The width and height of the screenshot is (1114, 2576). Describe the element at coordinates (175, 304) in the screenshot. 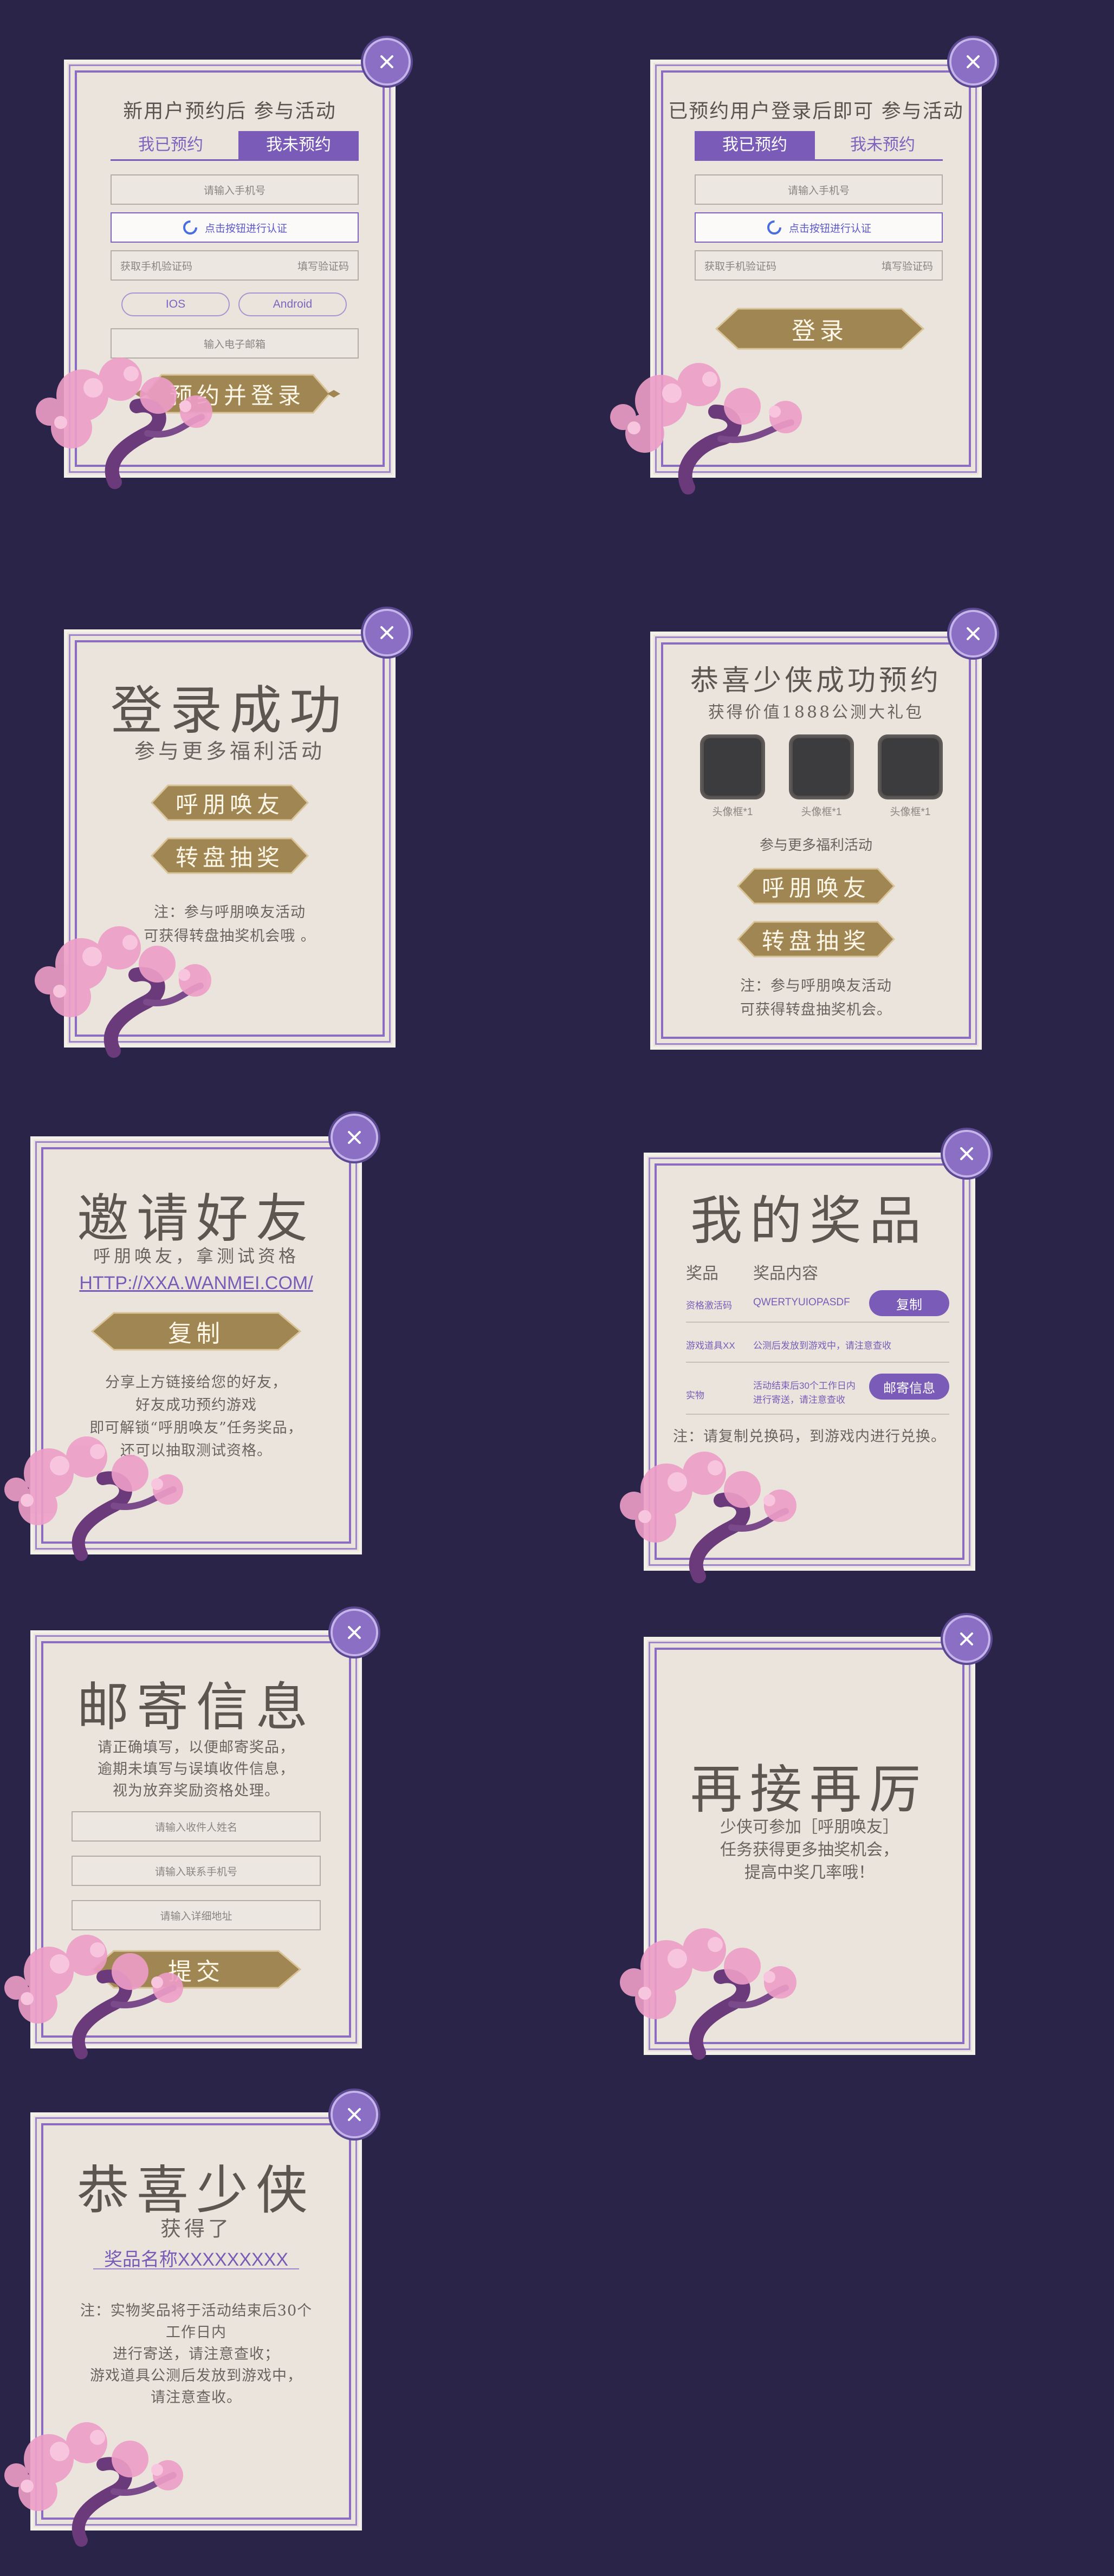

I see `ios-button: IOS` at that location.